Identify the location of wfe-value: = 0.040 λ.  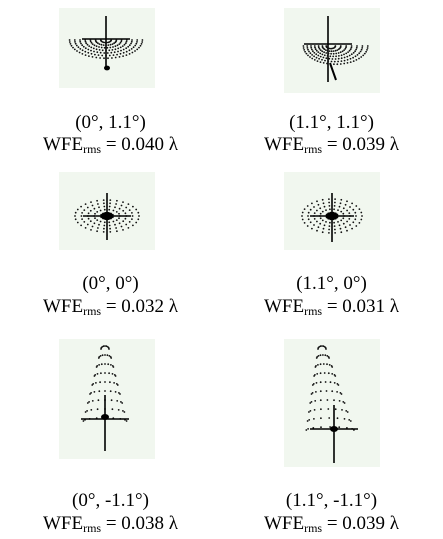
(142, 144).